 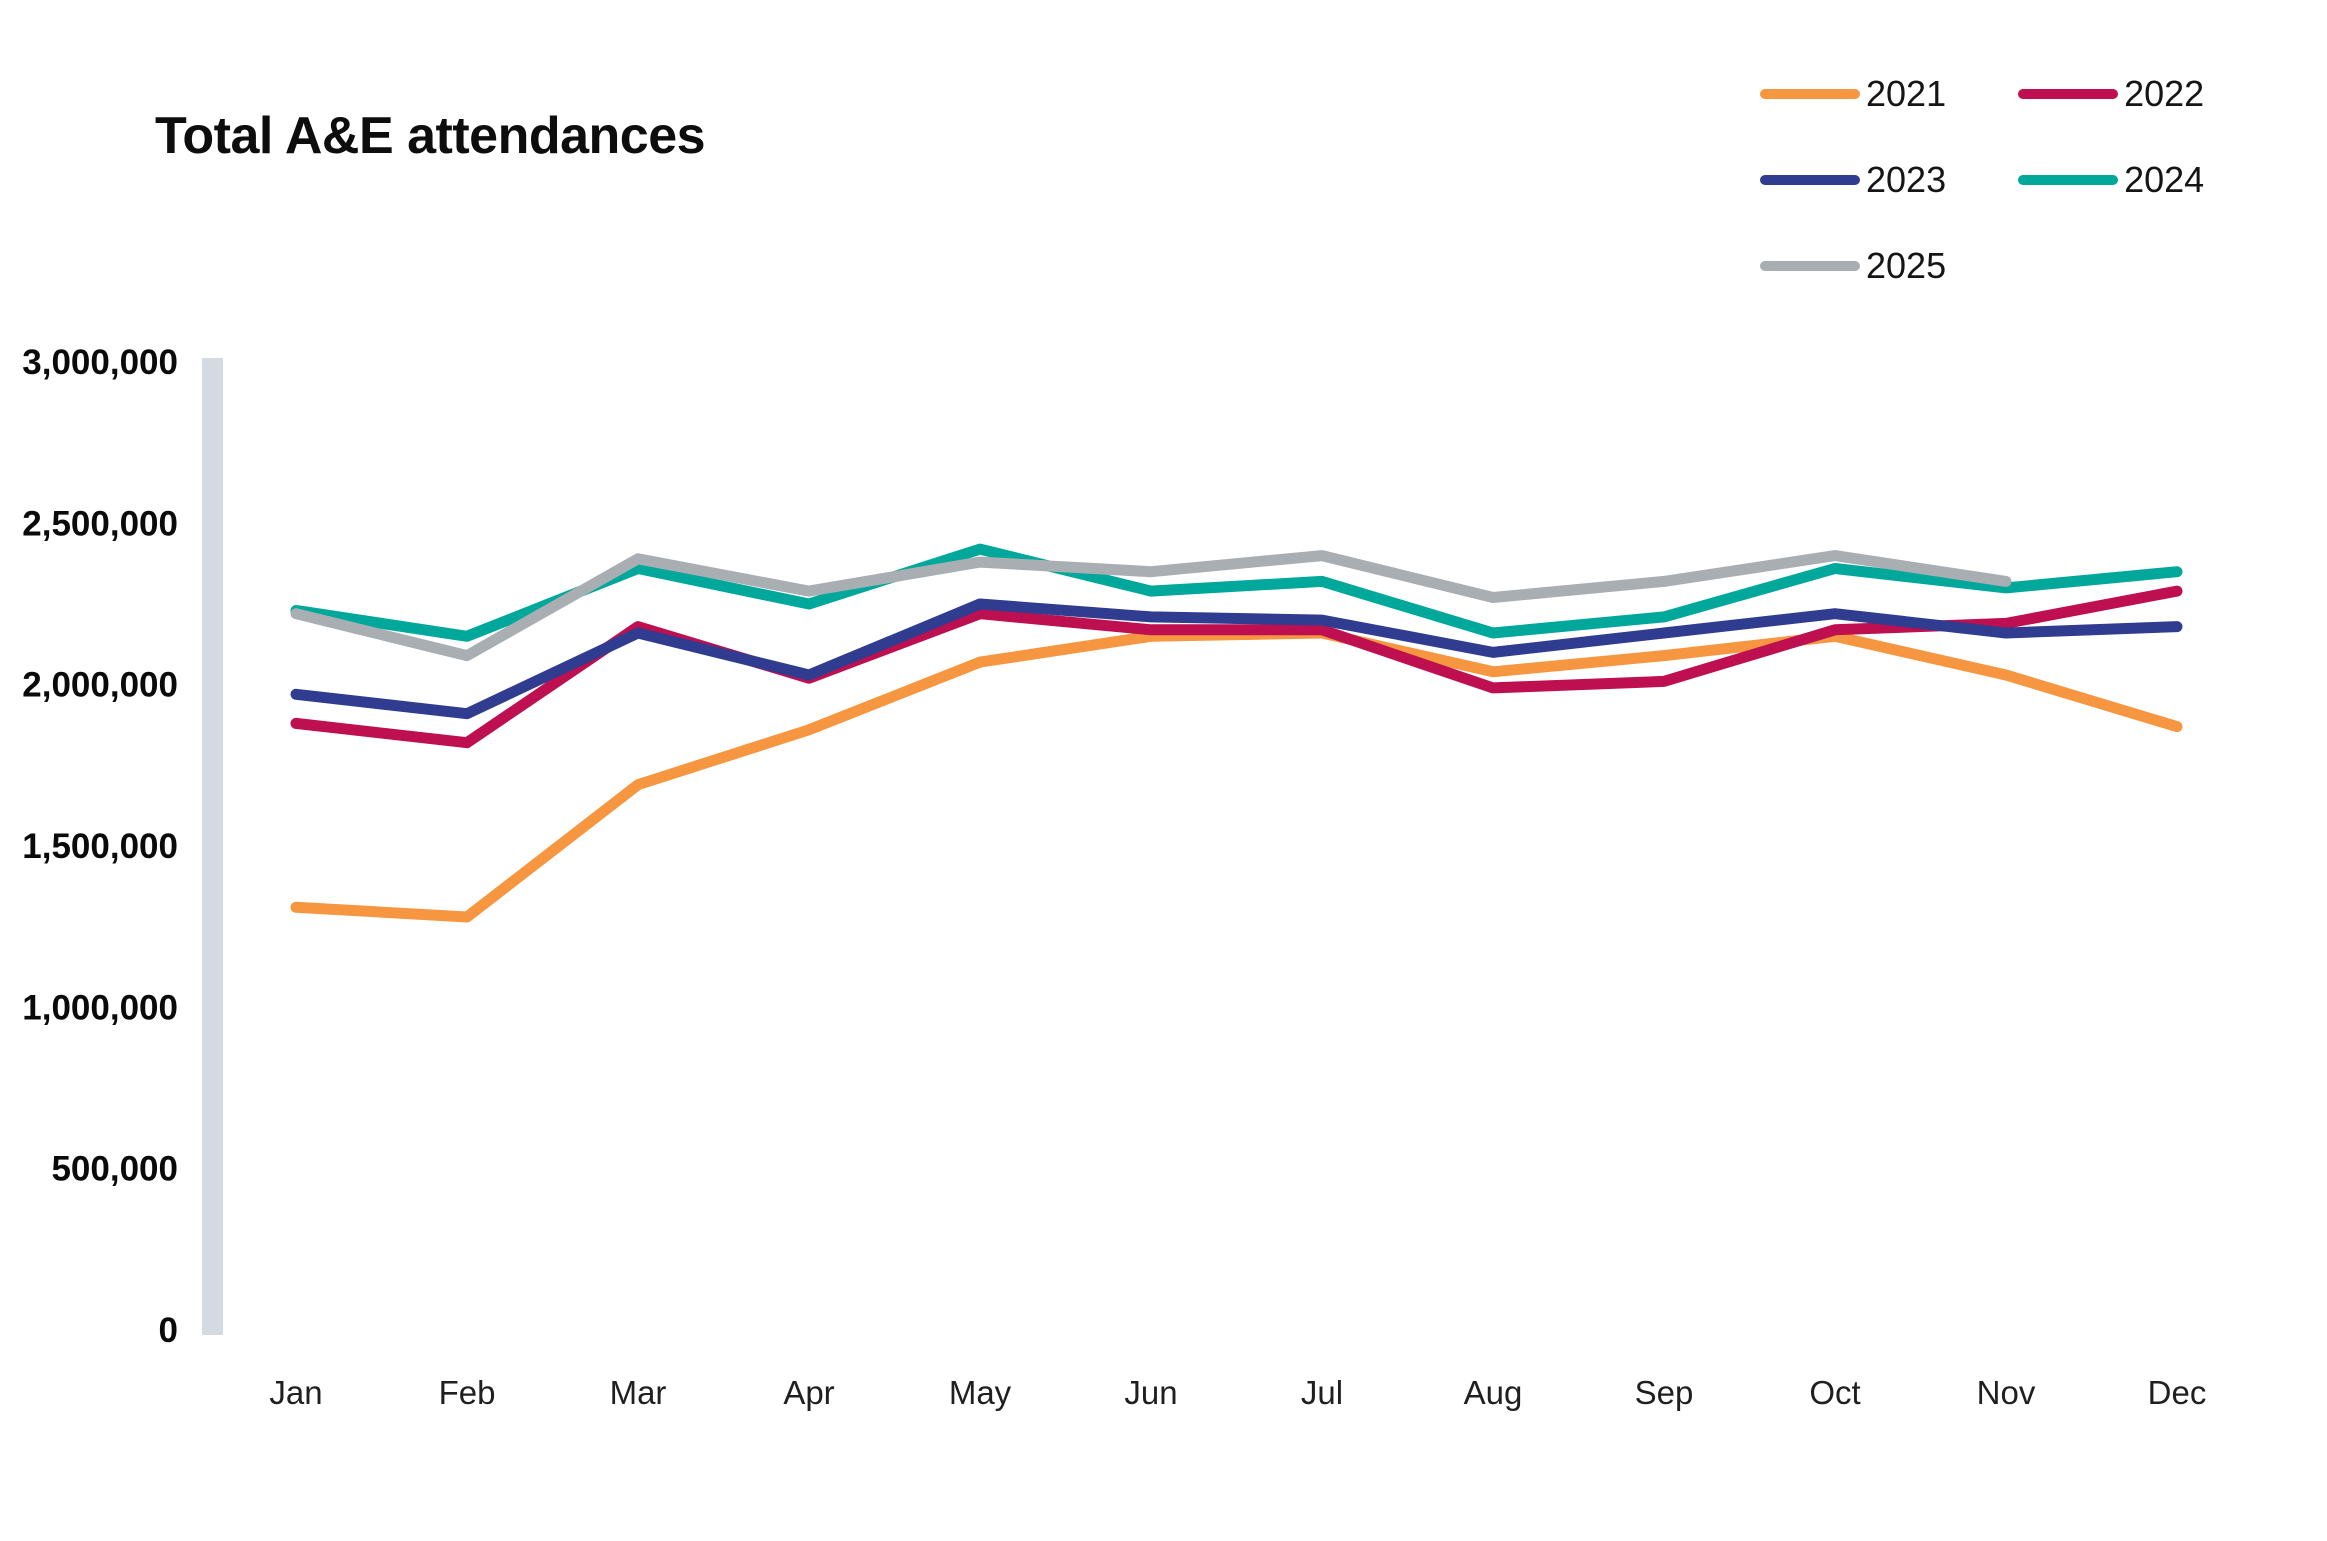 What do you see at coordinates (1151, 606) in the screenshot?
I see `series-line-2025` at bounding box center [1151, 606].